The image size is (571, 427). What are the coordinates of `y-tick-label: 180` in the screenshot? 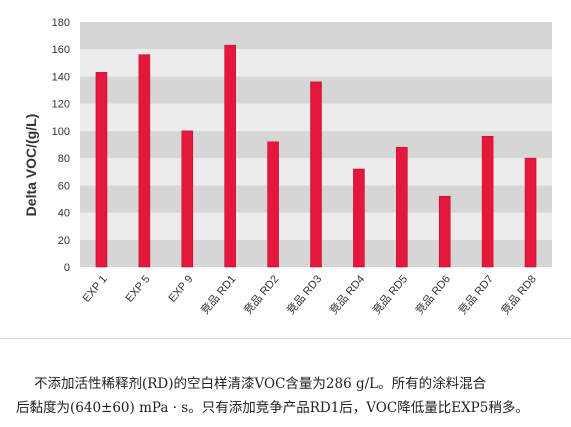 It's located at (61, 23).